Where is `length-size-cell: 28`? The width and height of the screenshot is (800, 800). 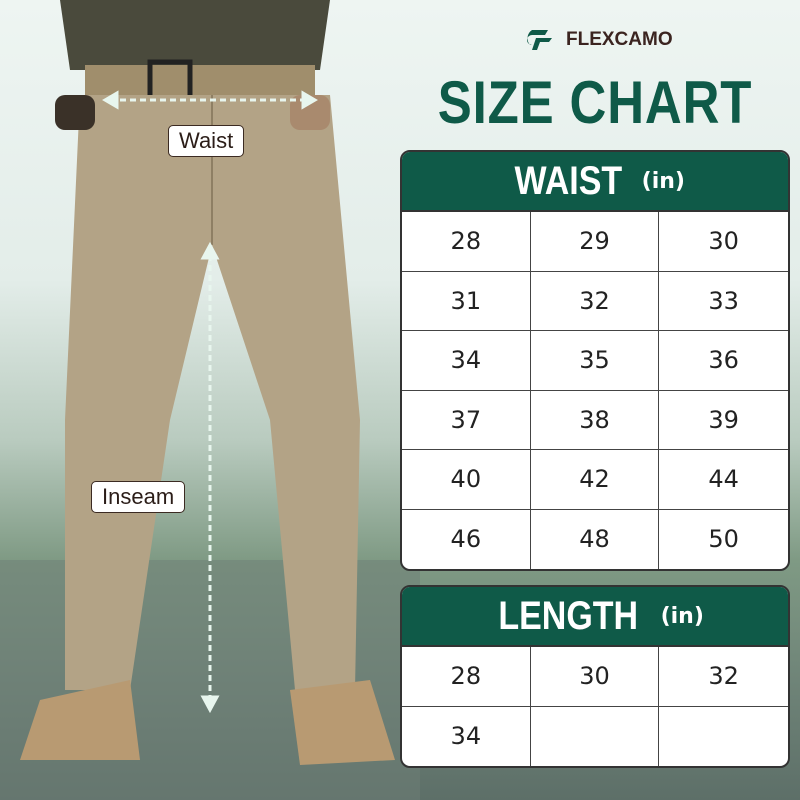 length-size-cell: 28 is located at coordinates (466, 677).